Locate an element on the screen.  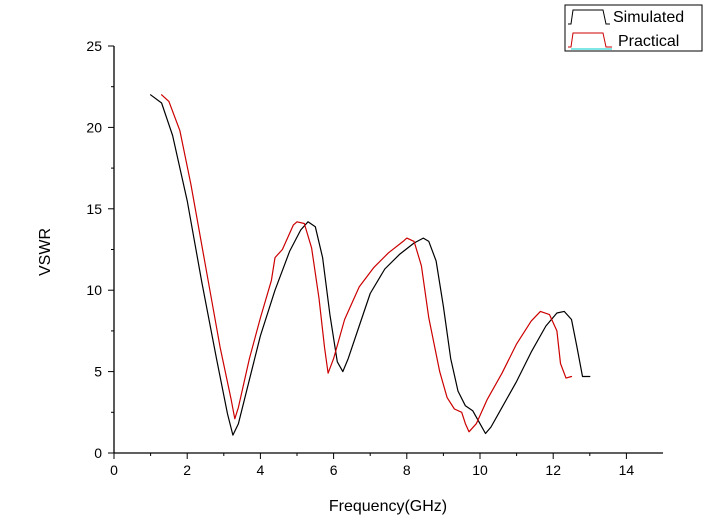
y-tick-label: 15 is located at coordinates (94, 209).